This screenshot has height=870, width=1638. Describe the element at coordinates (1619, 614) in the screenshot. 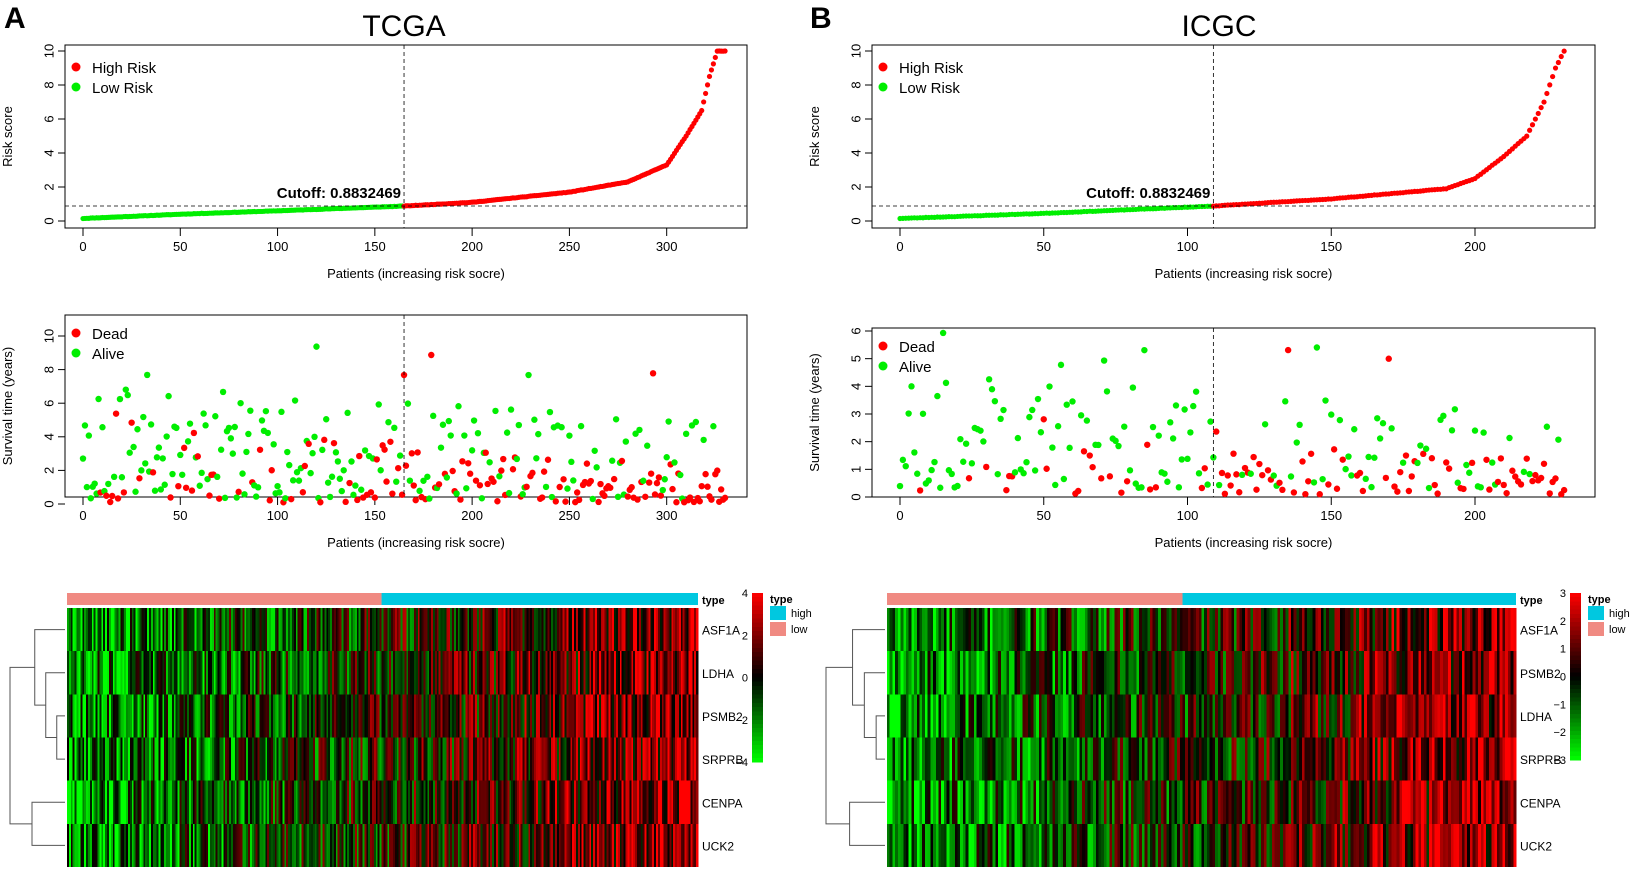

I see `type-legend-high-label: high` at that location.